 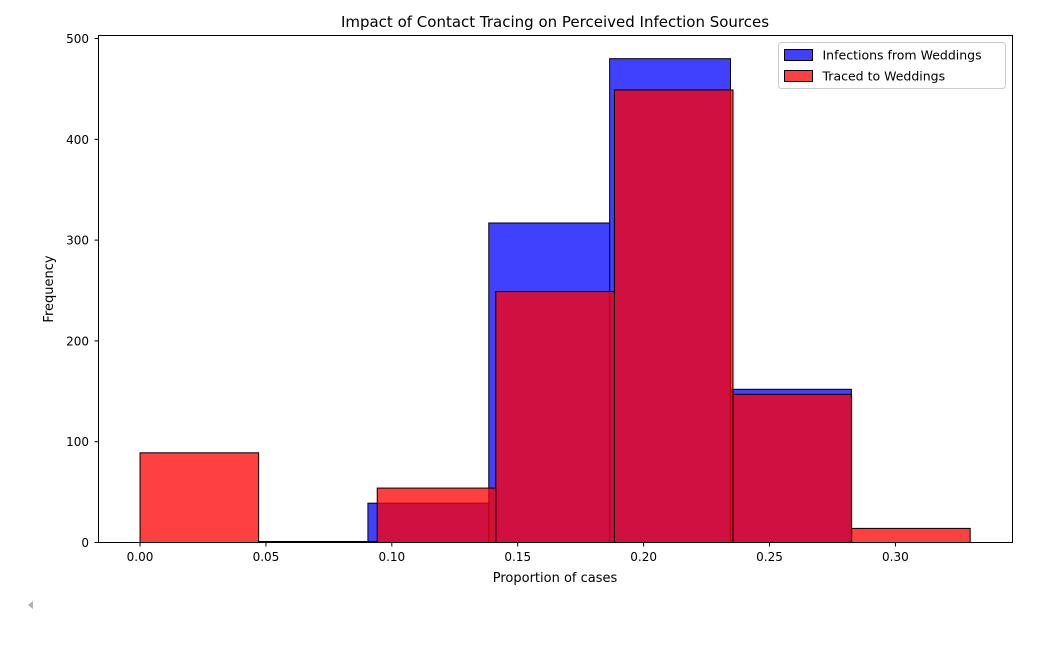 I want to click on y-axis-label: Frequency, so click(x=49, y=288).